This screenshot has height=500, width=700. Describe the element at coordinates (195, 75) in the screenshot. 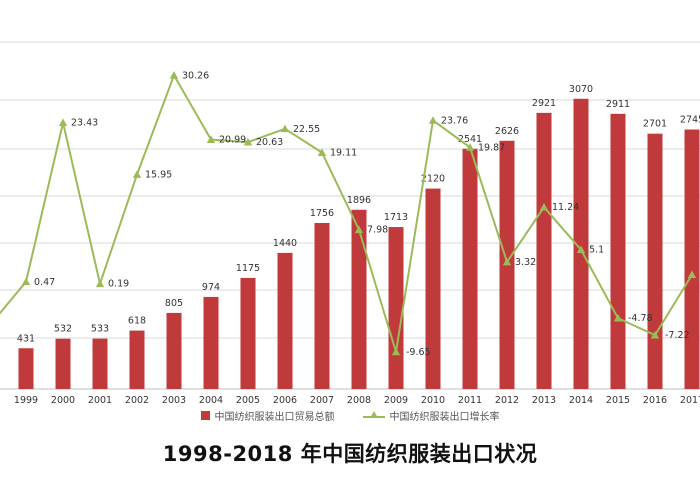

I see `growth-label-2003: 30.26` at that location.